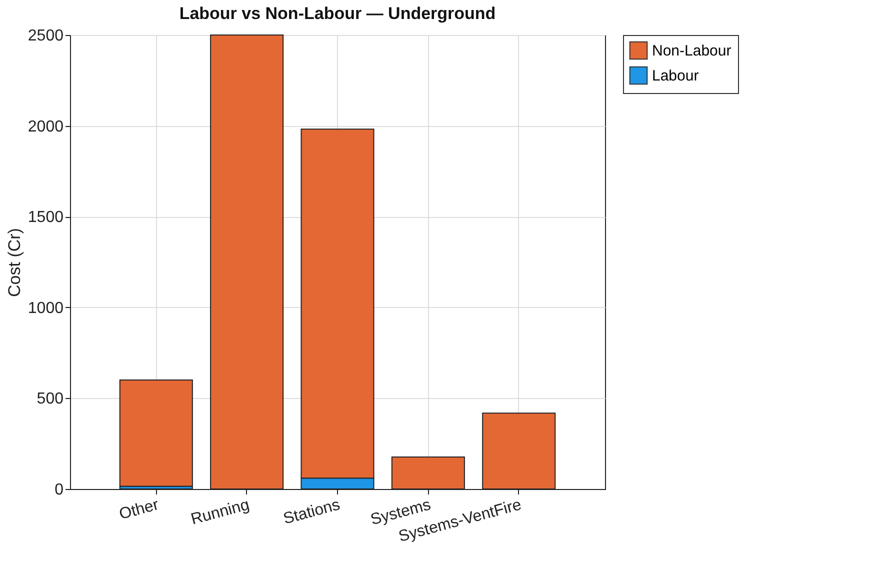  What do you see at coordinates (692, 51) in the screenshot?
I see `legend-label: Non-Labour` at bounding box center [692, 51].